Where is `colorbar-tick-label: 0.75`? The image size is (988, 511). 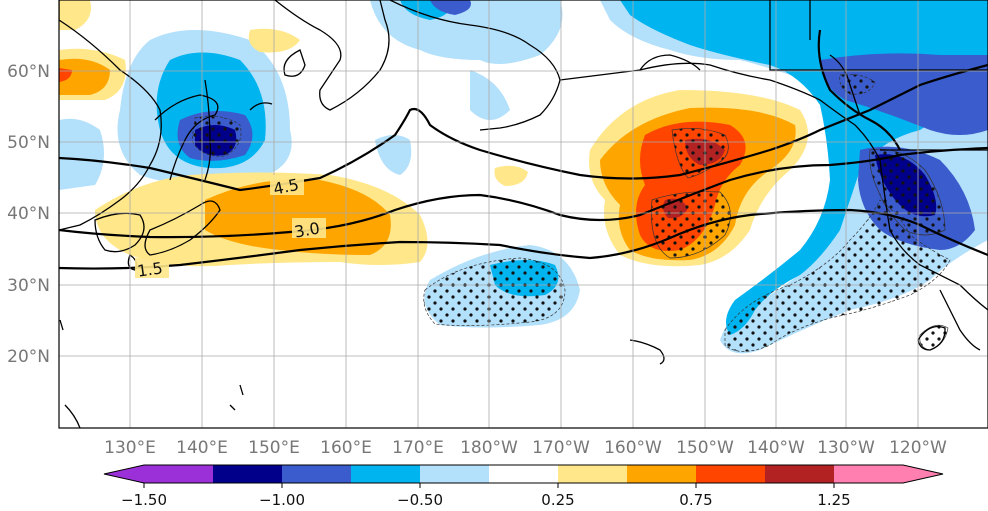
colorbar-tick-label: 0.75 is located at coordinates (695, 500).